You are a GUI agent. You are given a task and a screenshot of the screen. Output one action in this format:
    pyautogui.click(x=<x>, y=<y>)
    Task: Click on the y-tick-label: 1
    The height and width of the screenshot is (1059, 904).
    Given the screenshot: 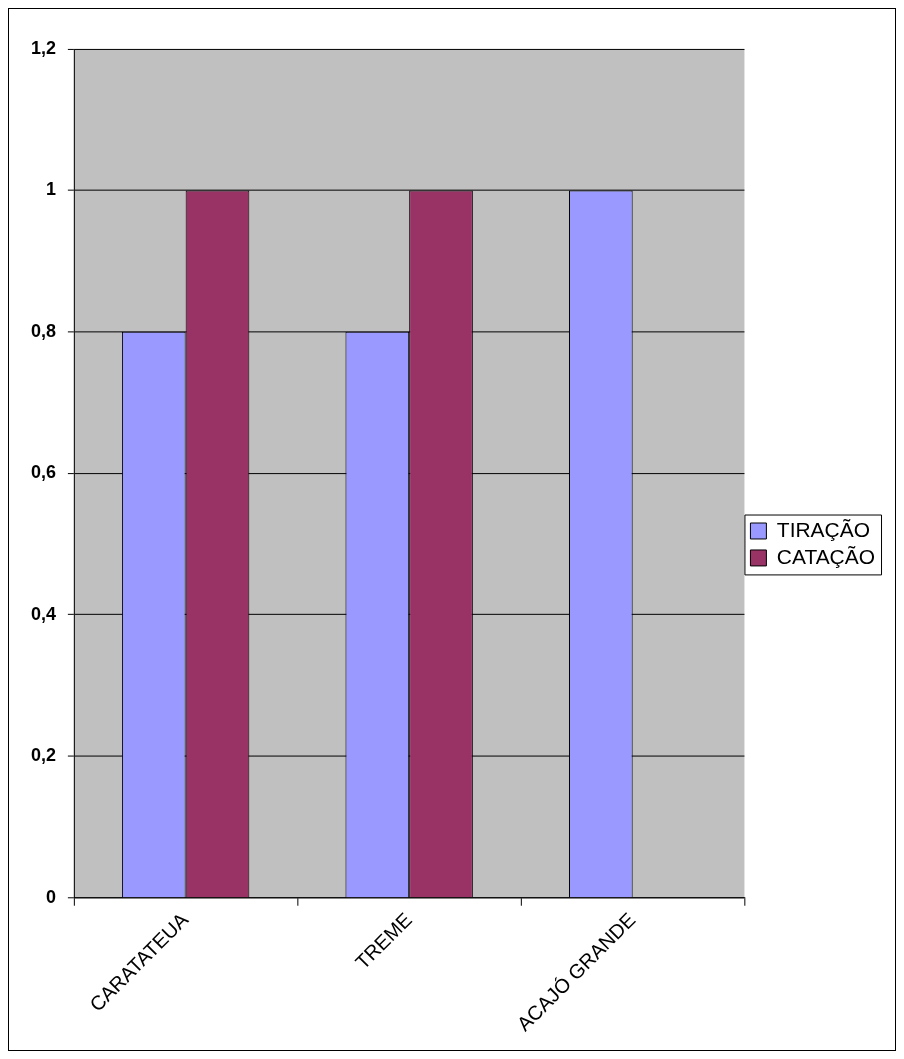 What is the action you would take?
    pyautogui.click(x=50, y=189)
    